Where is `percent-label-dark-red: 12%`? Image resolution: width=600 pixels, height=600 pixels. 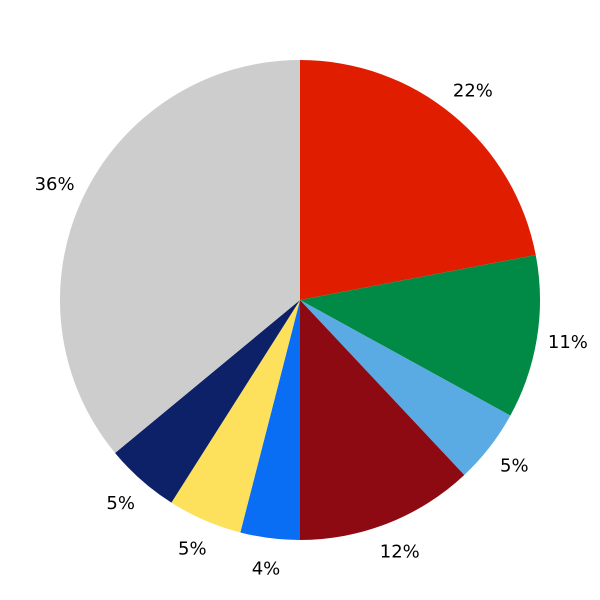 percent-label-dark-red: 12% is located at coordinates (400, 552).